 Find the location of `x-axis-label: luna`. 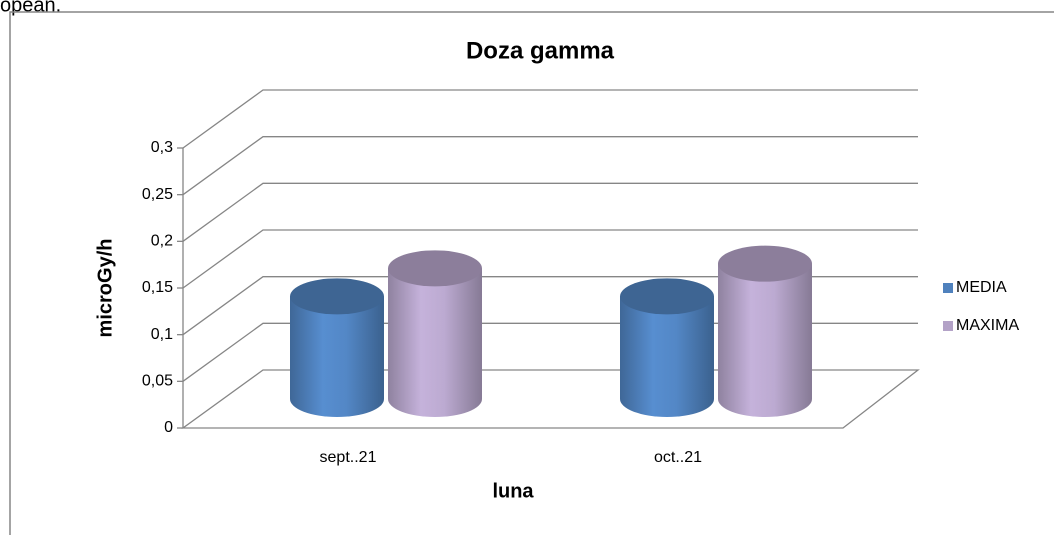

x-axis-label: luna is located at coordinates (513, 491).